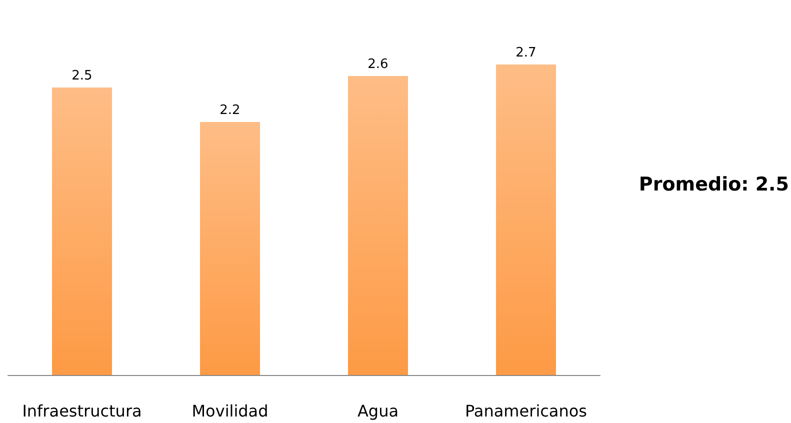 Image resolution: width=791 pixels, height=423 pixels. Describe the element at coordinates (526, 411) in the screenshot. I see `x-tick-label: Panamericanos` at that location.